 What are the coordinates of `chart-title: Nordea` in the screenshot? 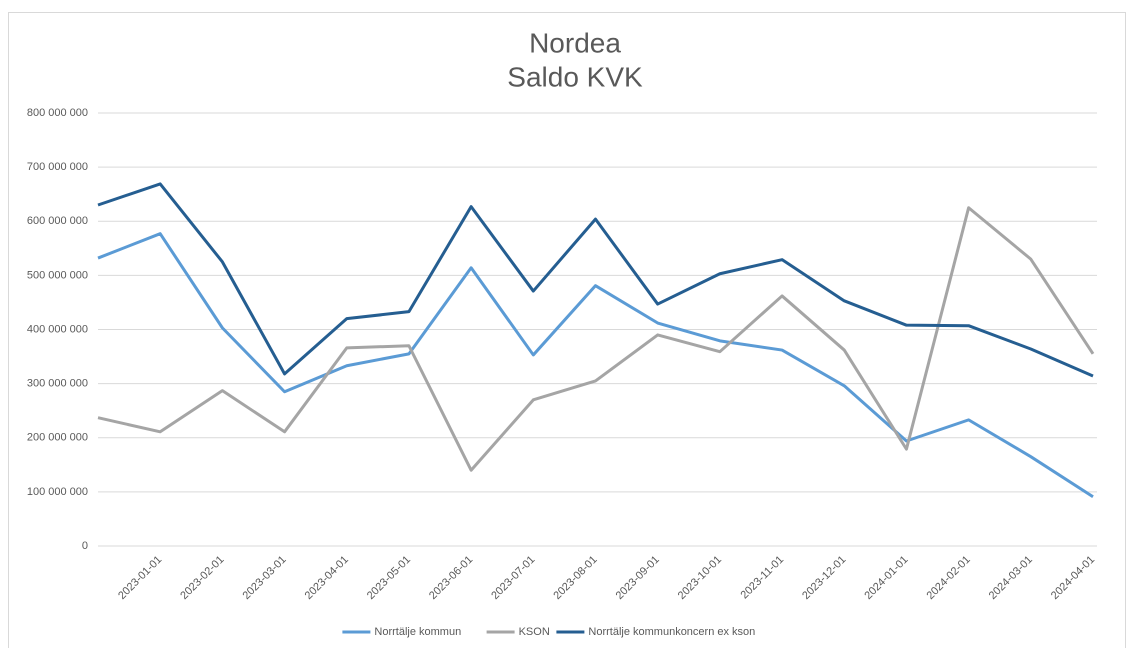 It's located at (575, 42).